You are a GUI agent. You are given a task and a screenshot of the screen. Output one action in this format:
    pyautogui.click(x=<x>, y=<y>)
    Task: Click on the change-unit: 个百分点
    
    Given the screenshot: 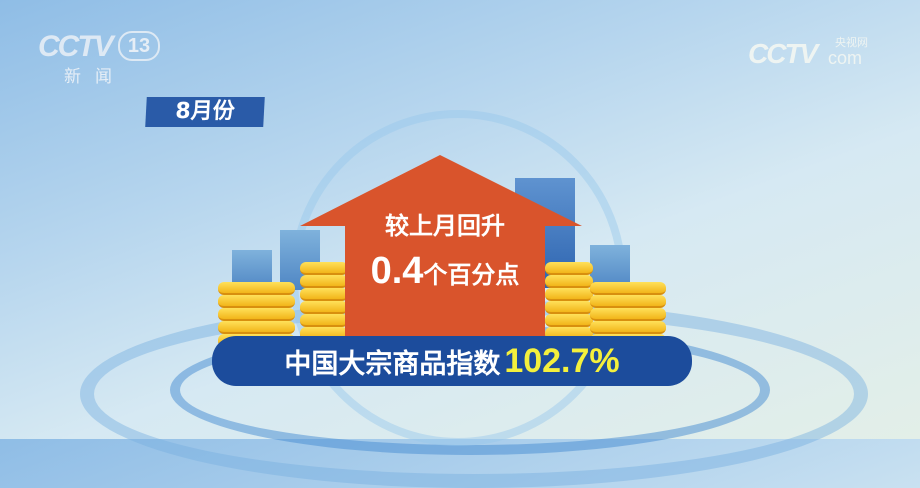 What is the action you would take?
    pyautogui.click(x=471, y=275)
    